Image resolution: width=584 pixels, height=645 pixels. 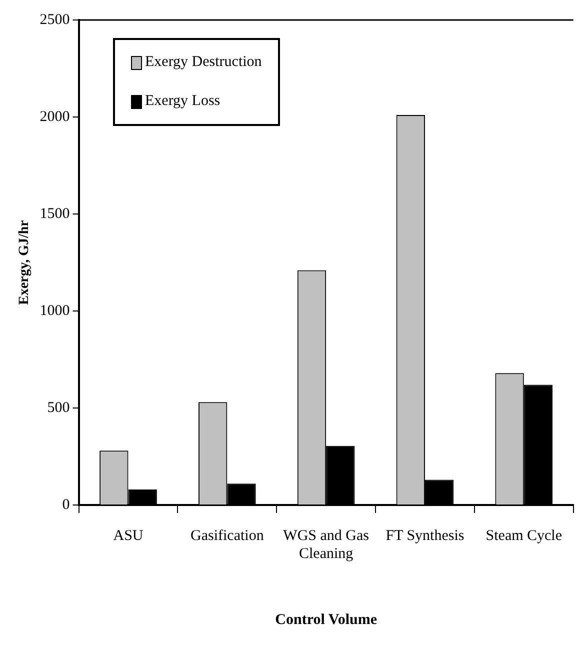 I want to click on x-tick-label: Gasification, so click(x=227, y=536).